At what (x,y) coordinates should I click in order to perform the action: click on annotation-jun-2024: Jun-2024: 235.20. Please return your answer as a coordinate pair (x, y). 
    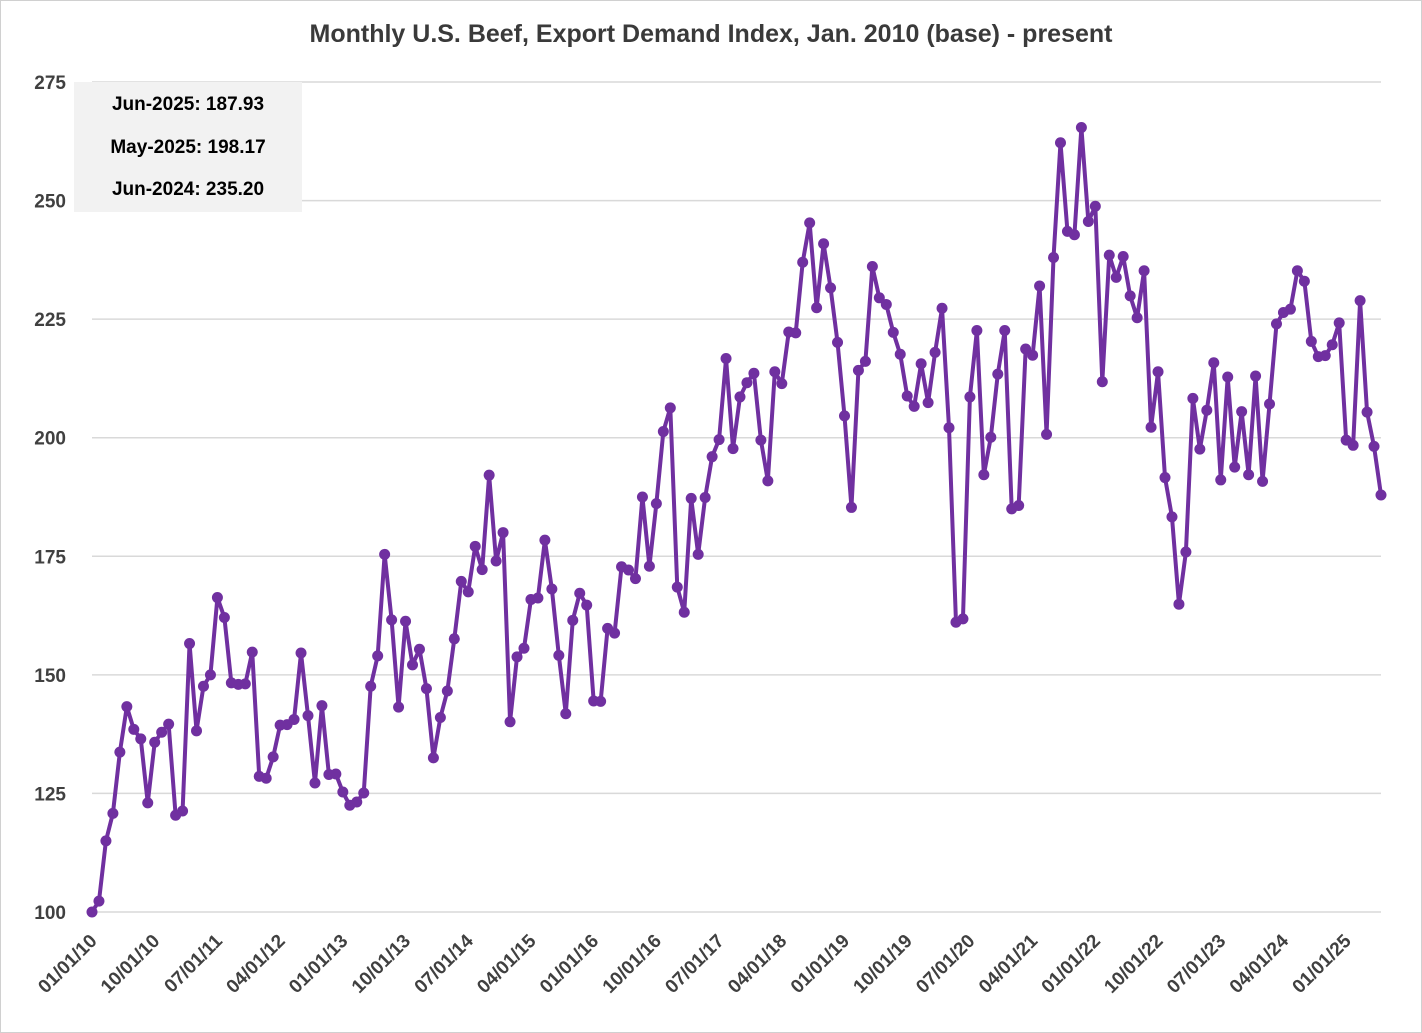
    Looking at the image, I should click on (188, 189).